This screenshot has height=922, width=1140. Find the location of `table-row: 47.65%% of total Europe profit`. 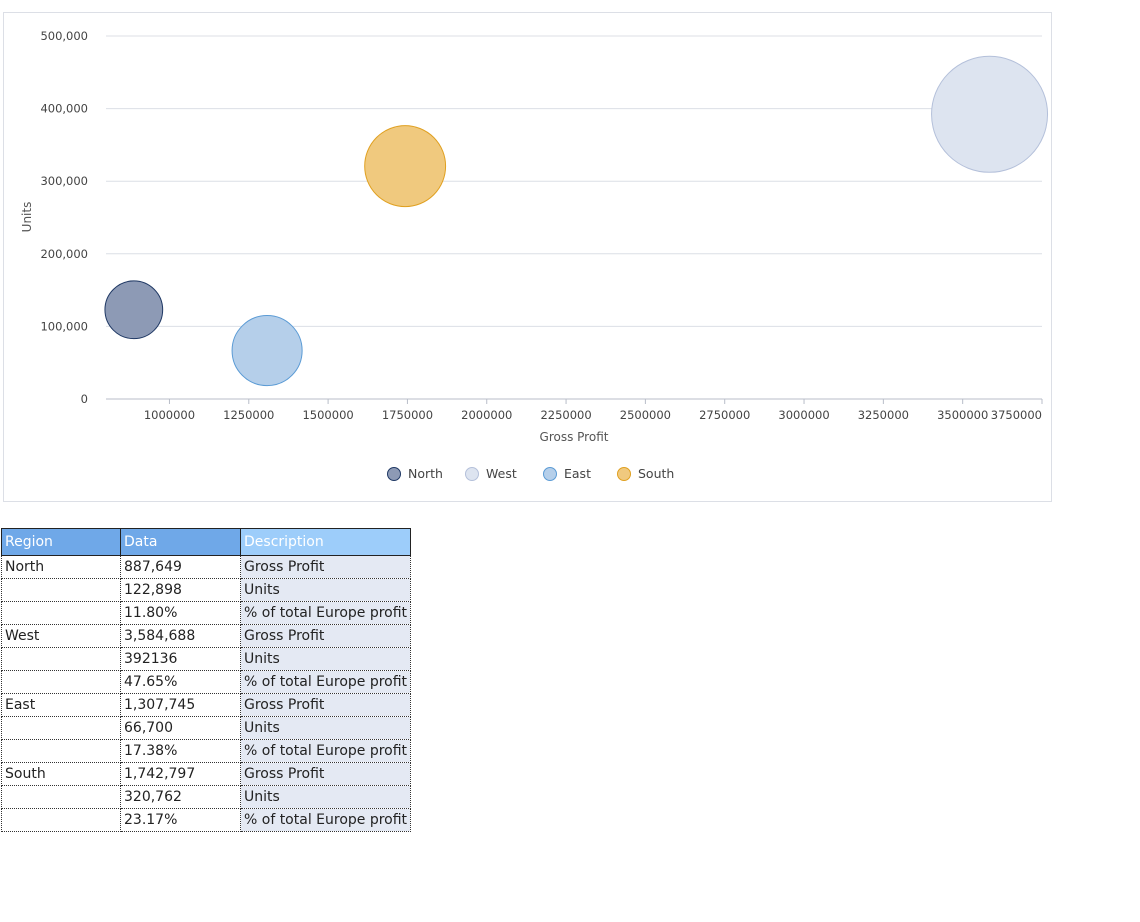

table-row: 47.65%% of total Europe profit is located at coordinates (206, 682).